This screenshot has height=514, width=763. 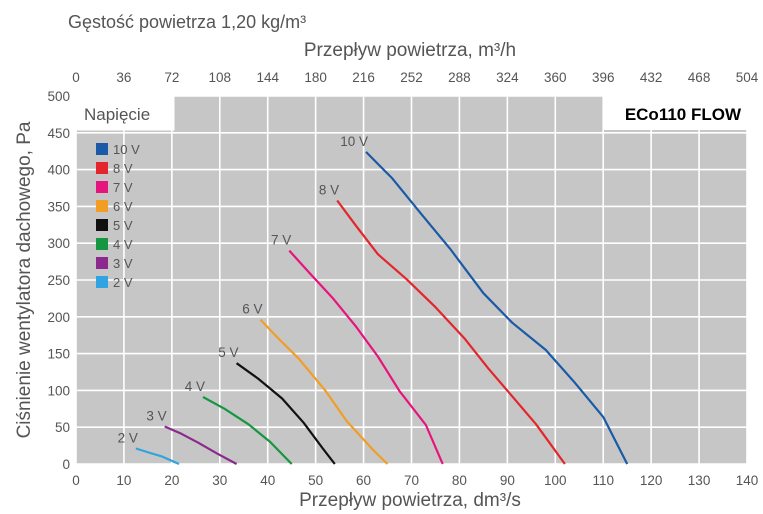 I want to click on legend-label: 10 V, so click(x=126, y=149).